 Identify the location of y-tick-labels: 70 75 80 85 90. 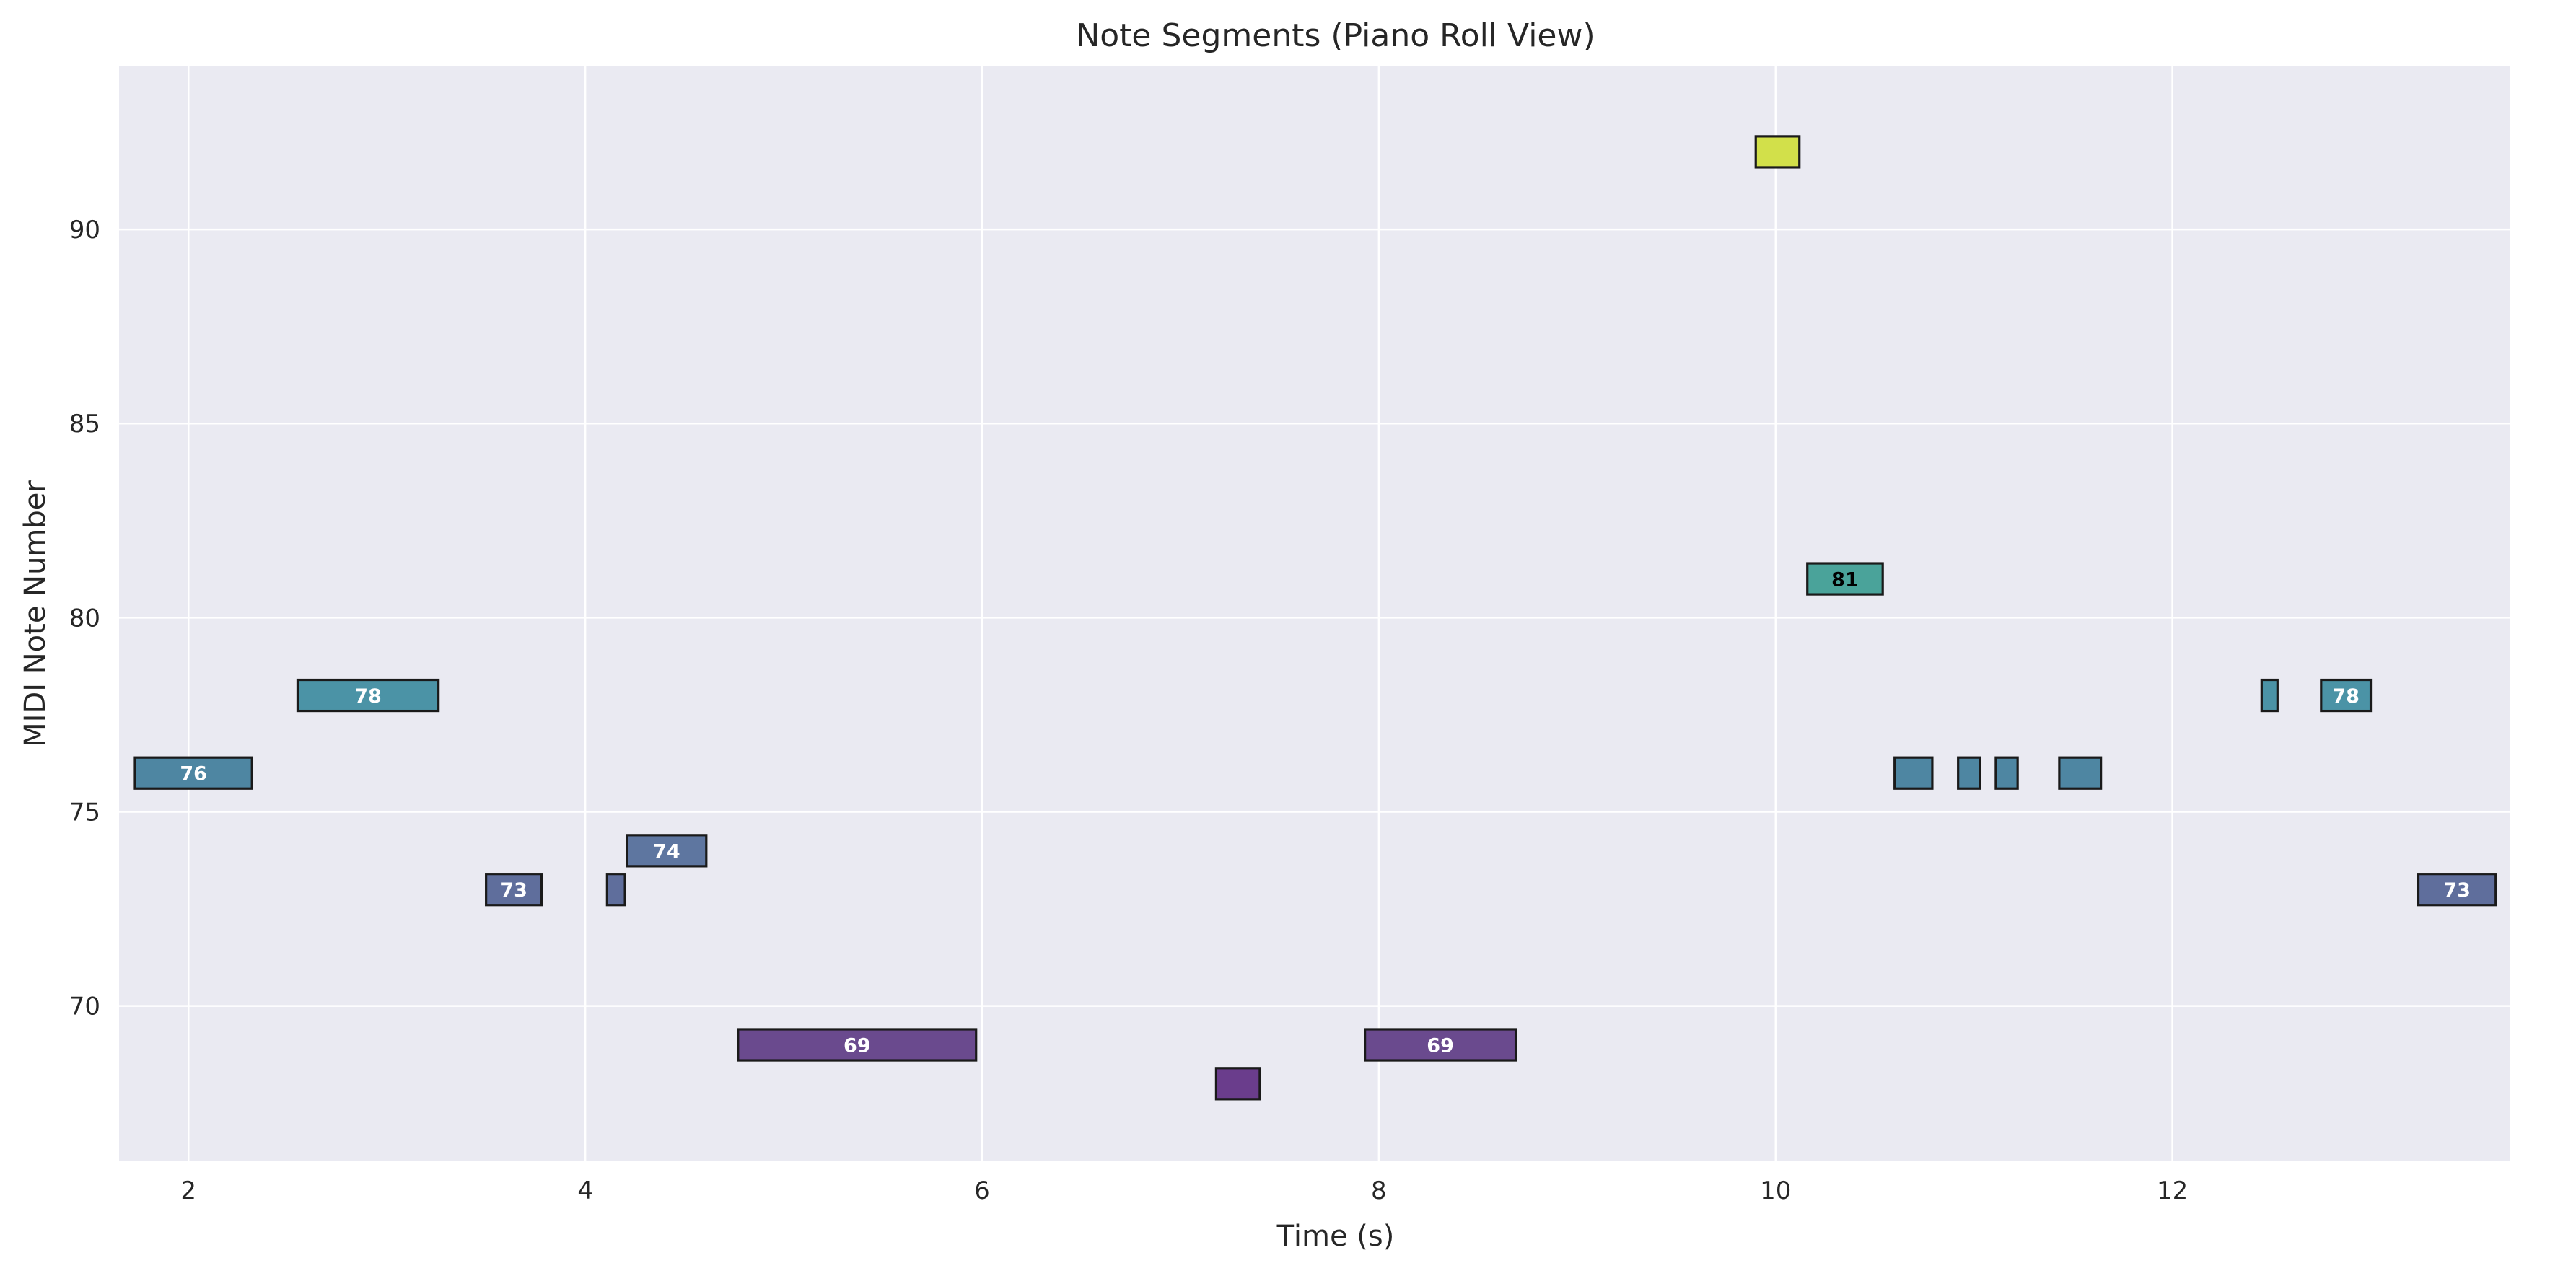
(84, 618).